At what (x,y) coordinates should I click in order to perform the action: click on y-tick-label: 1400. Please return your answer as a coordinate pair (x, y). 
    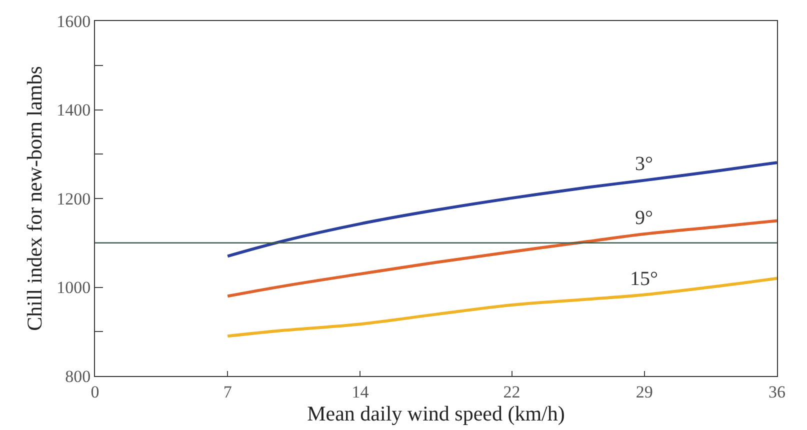
    Looking at the image, I should click on (73, 110).